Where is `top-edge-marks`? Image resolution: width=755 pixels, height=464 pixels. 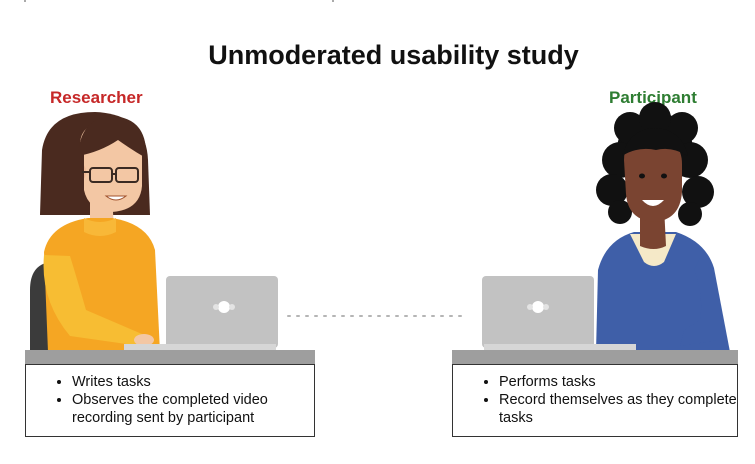 top-edge-marks is located at coordinates (179, 1).